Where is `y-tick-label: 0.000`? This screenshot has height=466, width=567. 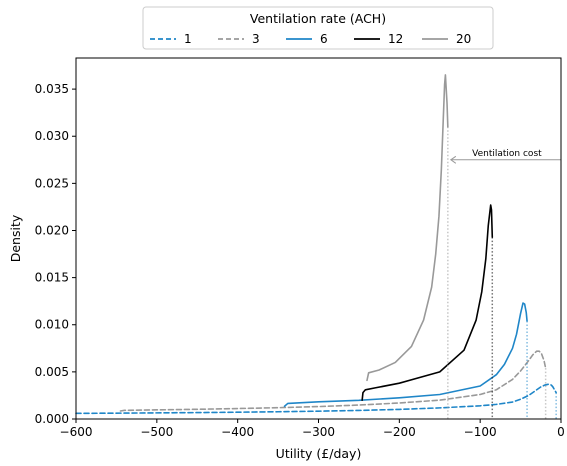 y-tick-label: 0.000 is located at coordinates (52, 419).